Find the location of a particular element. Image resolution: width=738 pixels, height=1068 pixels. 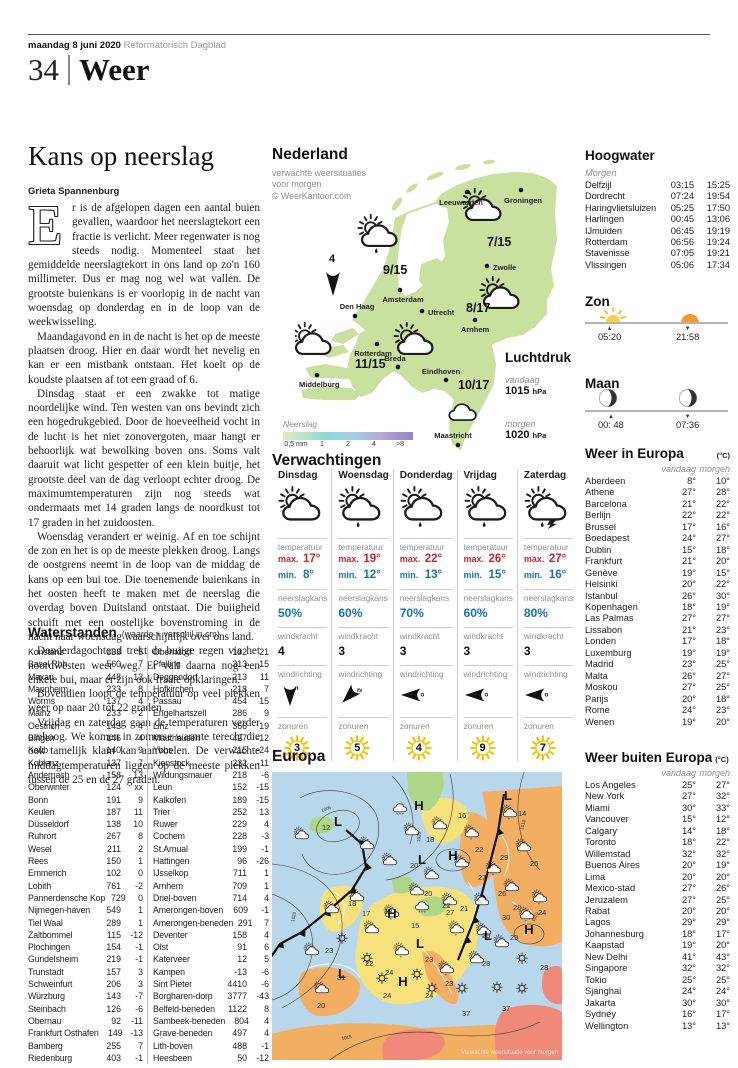

gauge-name: Mainz is located at coordinates (39, 713).